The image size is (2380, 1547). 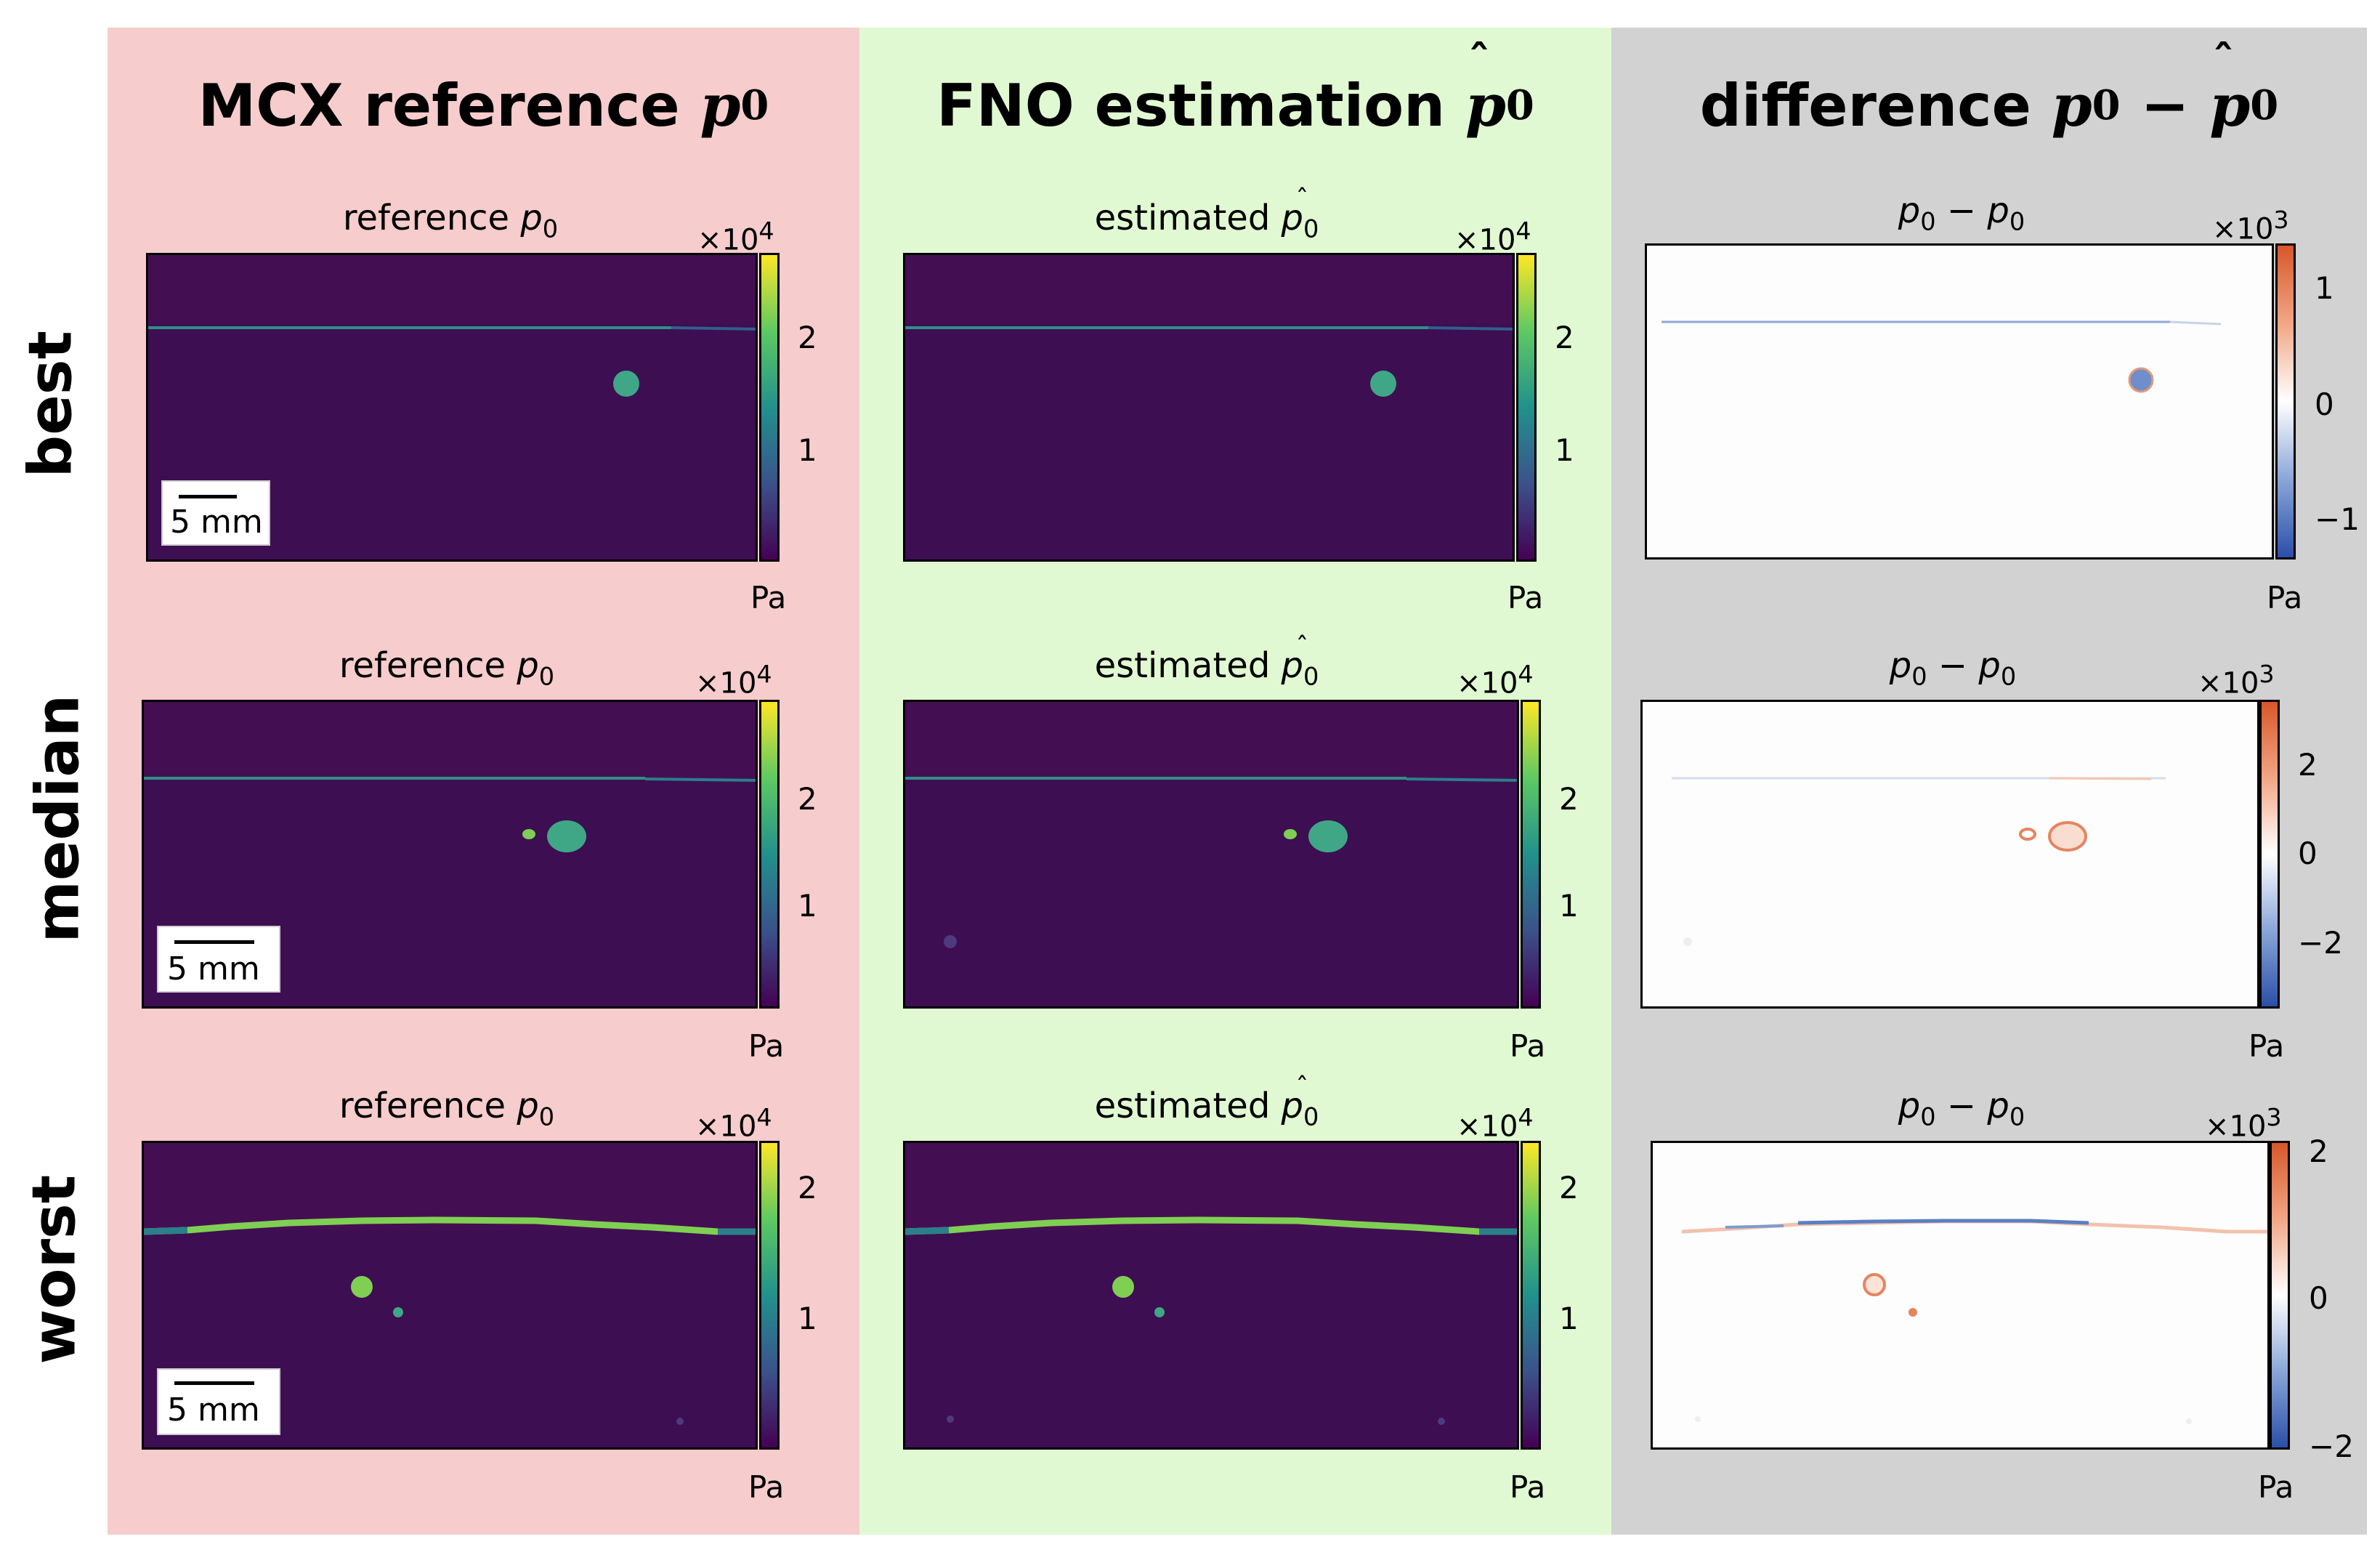 What do you see at coordinates (2269, 855) in the screenshot?
I see `colorbar-diff-median` at bounding box center [2269, 855].